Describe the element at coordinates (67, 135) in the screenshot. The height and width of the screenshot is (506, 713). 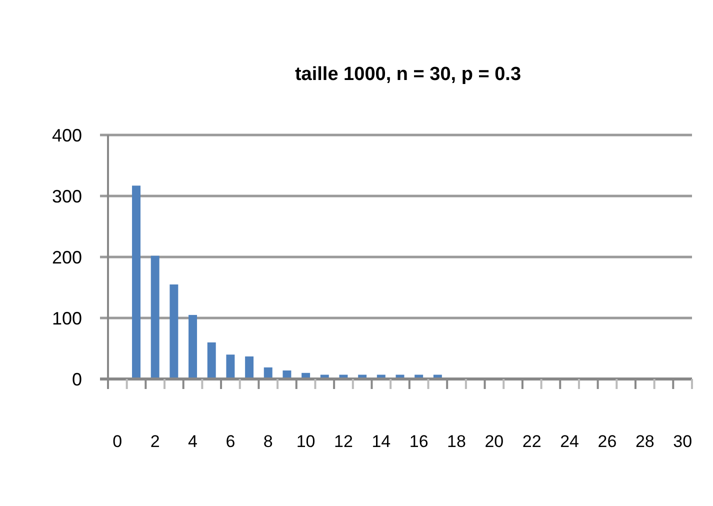
I see `y-tick-label: 400` at that location.